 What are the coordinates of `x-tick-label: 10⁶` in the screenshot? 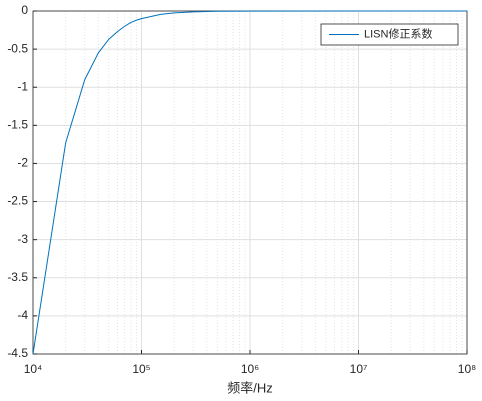 It's located at (250, 369).